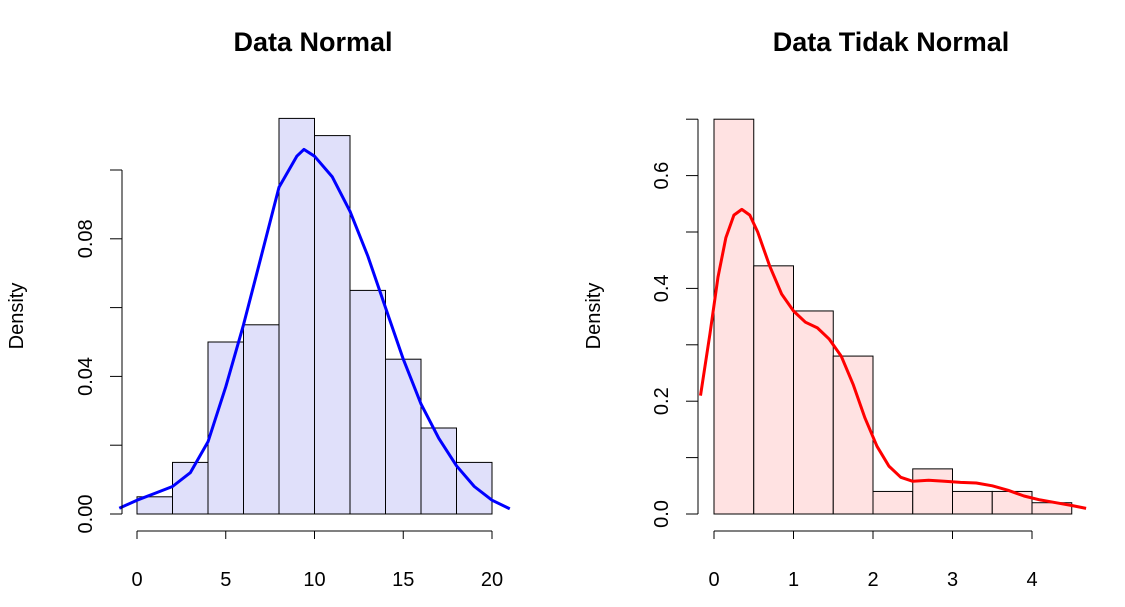 Image resolution: width=1125 pixels, height=607 pixels. I want to click on chart-title: Data Normal, so click(312, 42).